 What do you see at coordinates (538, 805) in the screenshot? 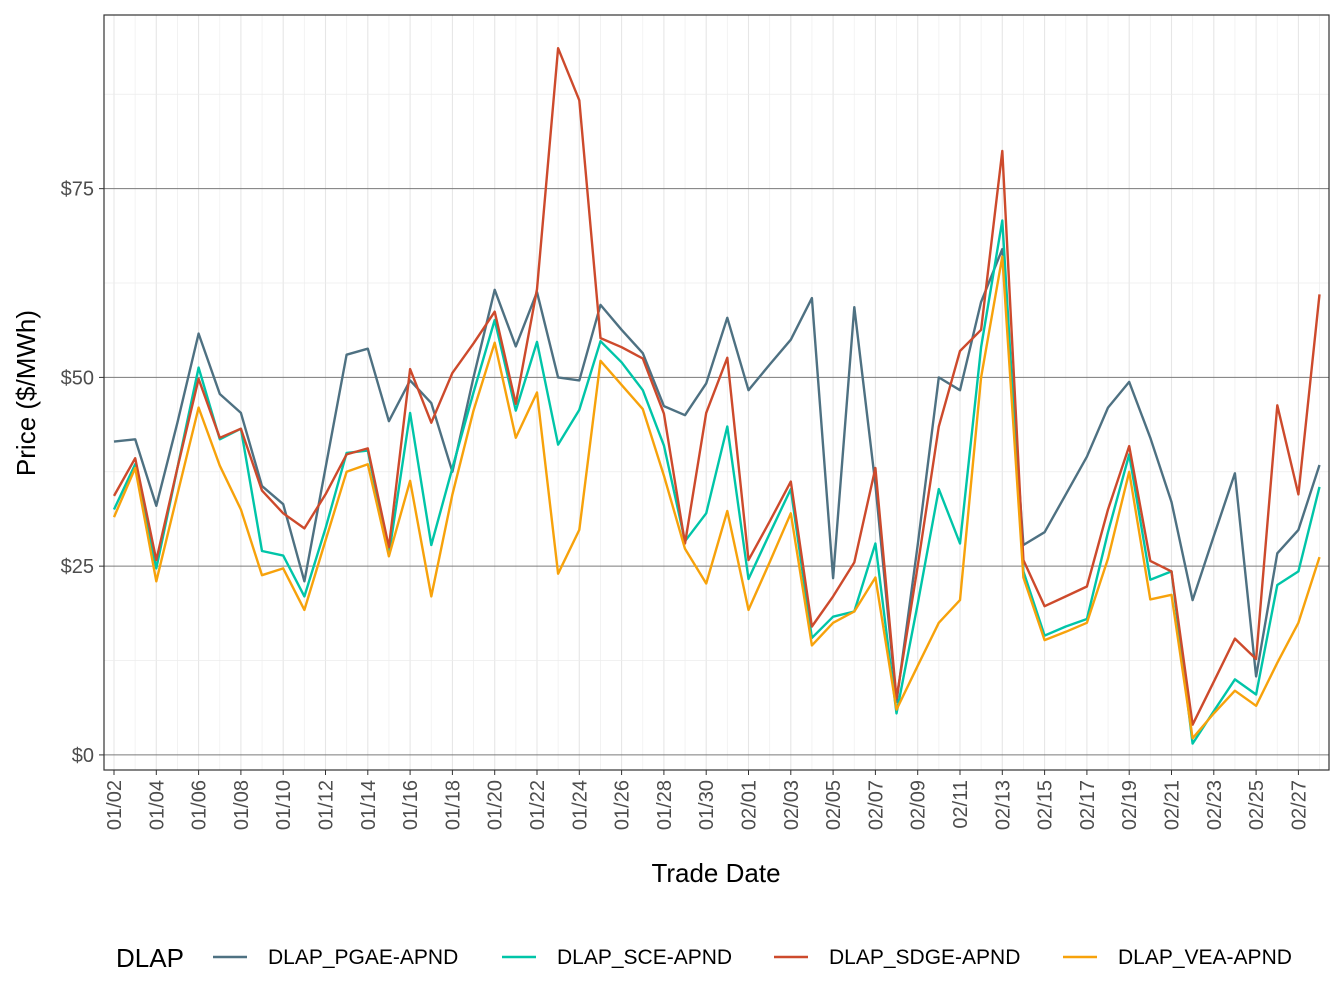
I see `x-tick-label: 01/22` at bounding box center [538, 805].